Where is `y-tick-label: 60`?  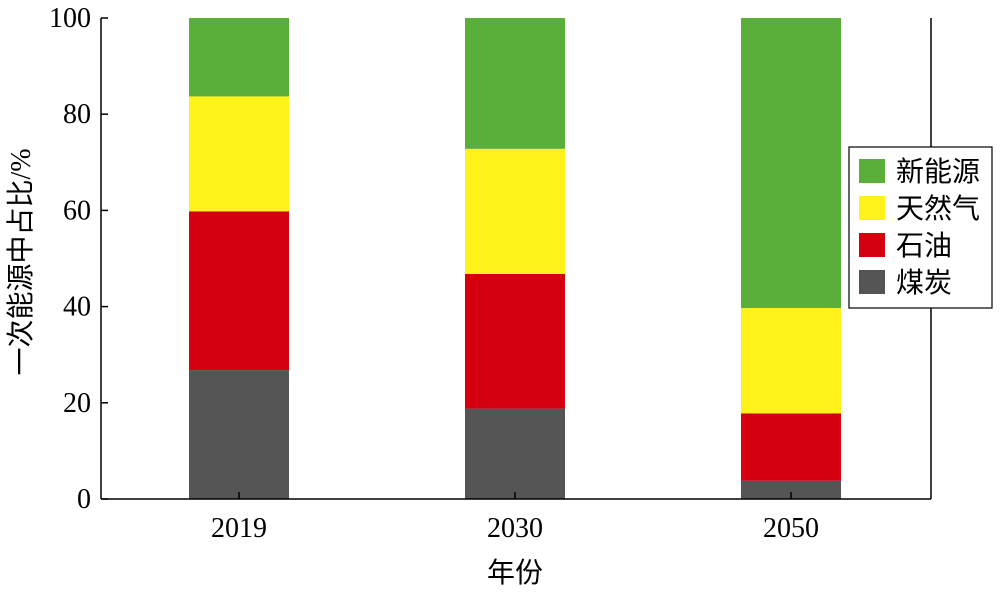
y-tick-label: 60 is located at coordinates (77, 210).